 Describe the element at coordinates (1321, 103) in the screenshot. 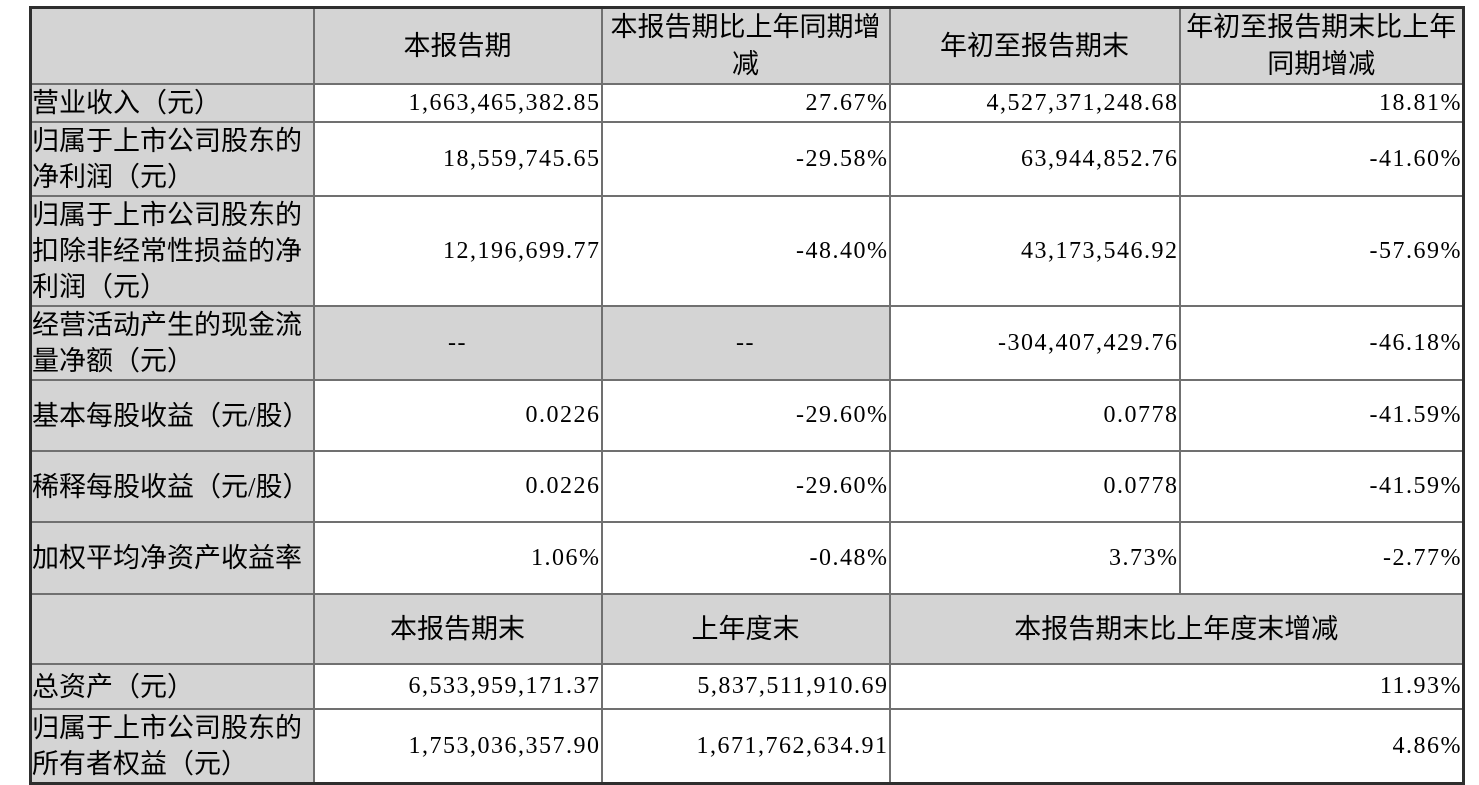

I see `value-cell: 18.81%` at that location.